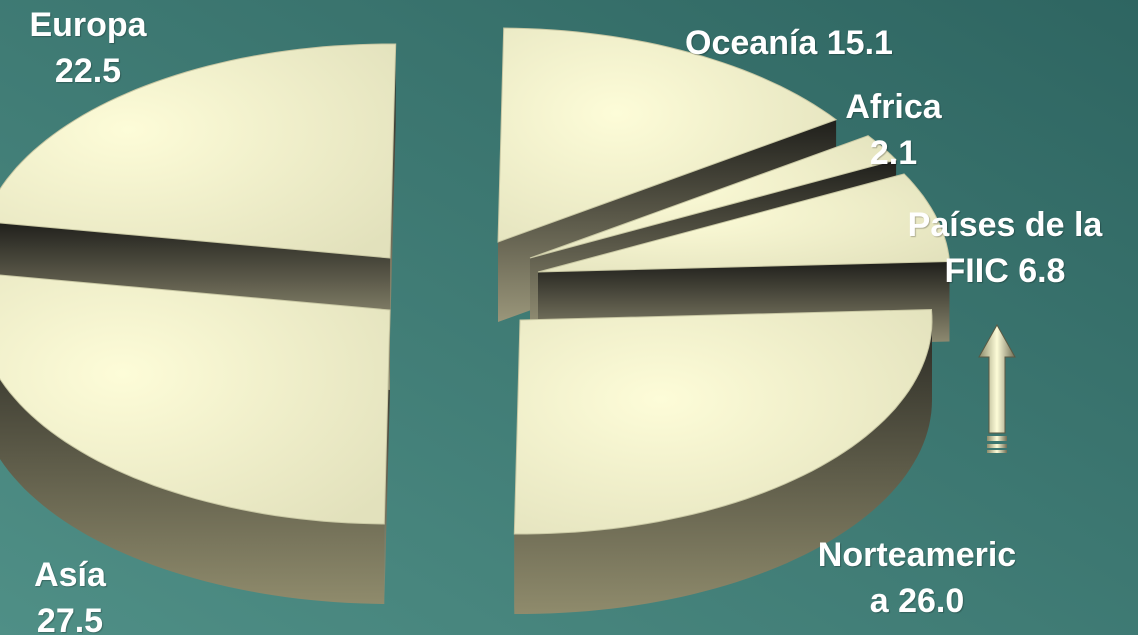 This screenshot has width=1138, height=644. I want to click on label-line: Europa, so click(88, 25).